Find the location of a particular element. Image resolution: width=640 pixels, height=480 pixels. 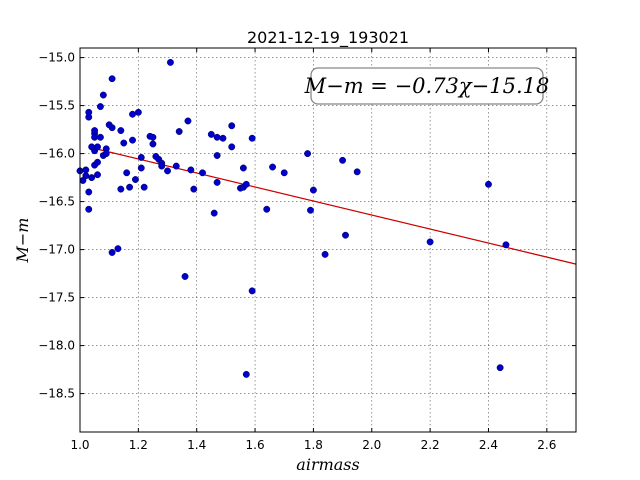

annotation-frame is located at coordinates (427, 86).